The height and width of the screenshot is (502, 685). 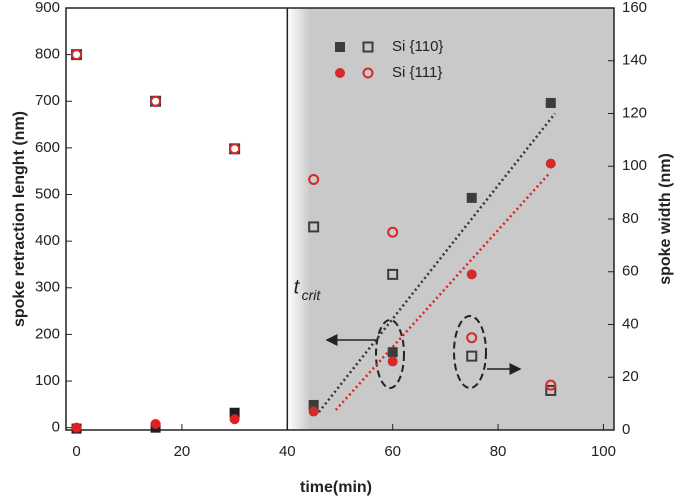 What do you see at coordinates (634, 60) in the screenshot?
I see `y2-tick-label: 140` at bounding box center [634, 60].